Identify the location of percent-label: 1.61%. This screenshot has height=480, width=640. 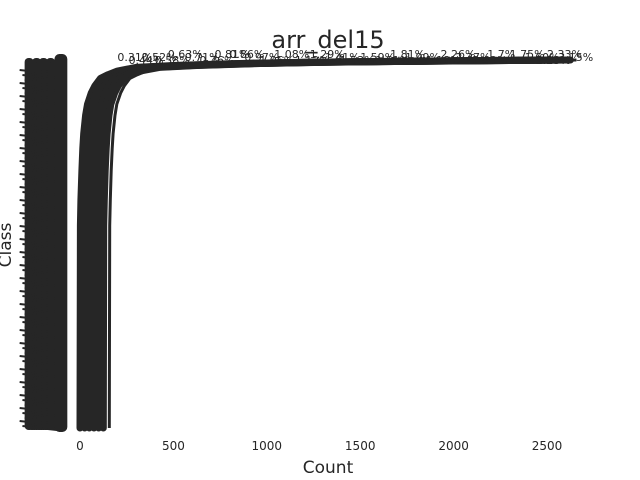
(392, 60).